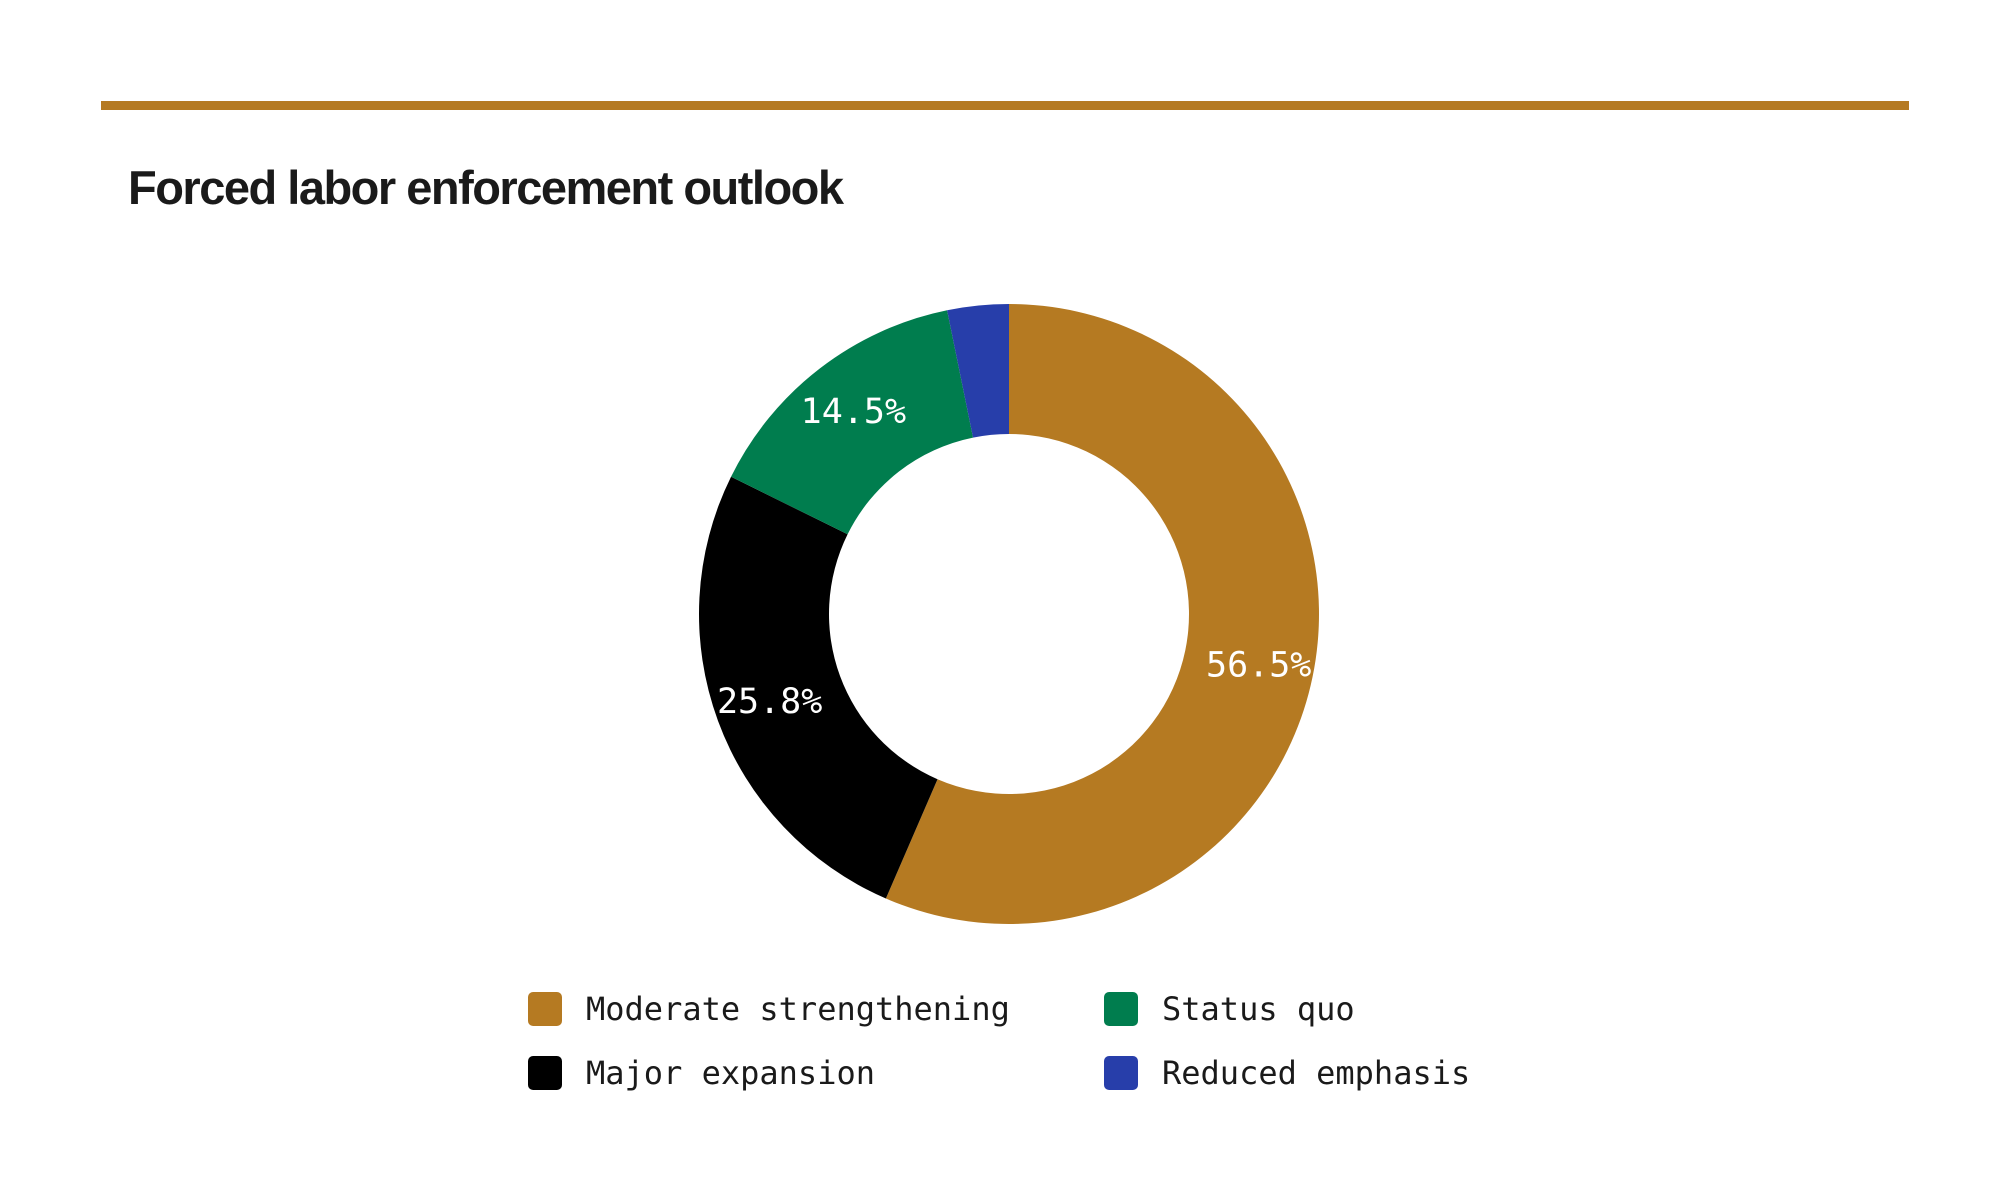  What do you see at coordinates (730, 1073) in the screenshot?
I see `legend-label: Major expansion` at bounding box center [730, 1073].